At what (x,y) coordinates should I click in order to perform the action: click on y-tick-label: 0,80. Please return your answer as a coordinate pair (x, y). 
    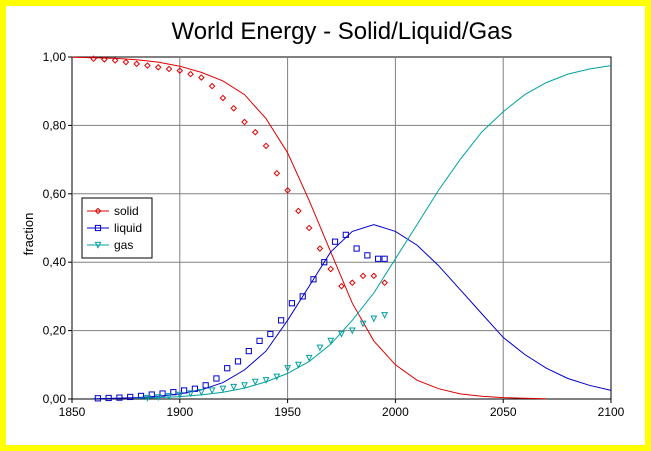
    Looking at the image, I should click on (55, 125).